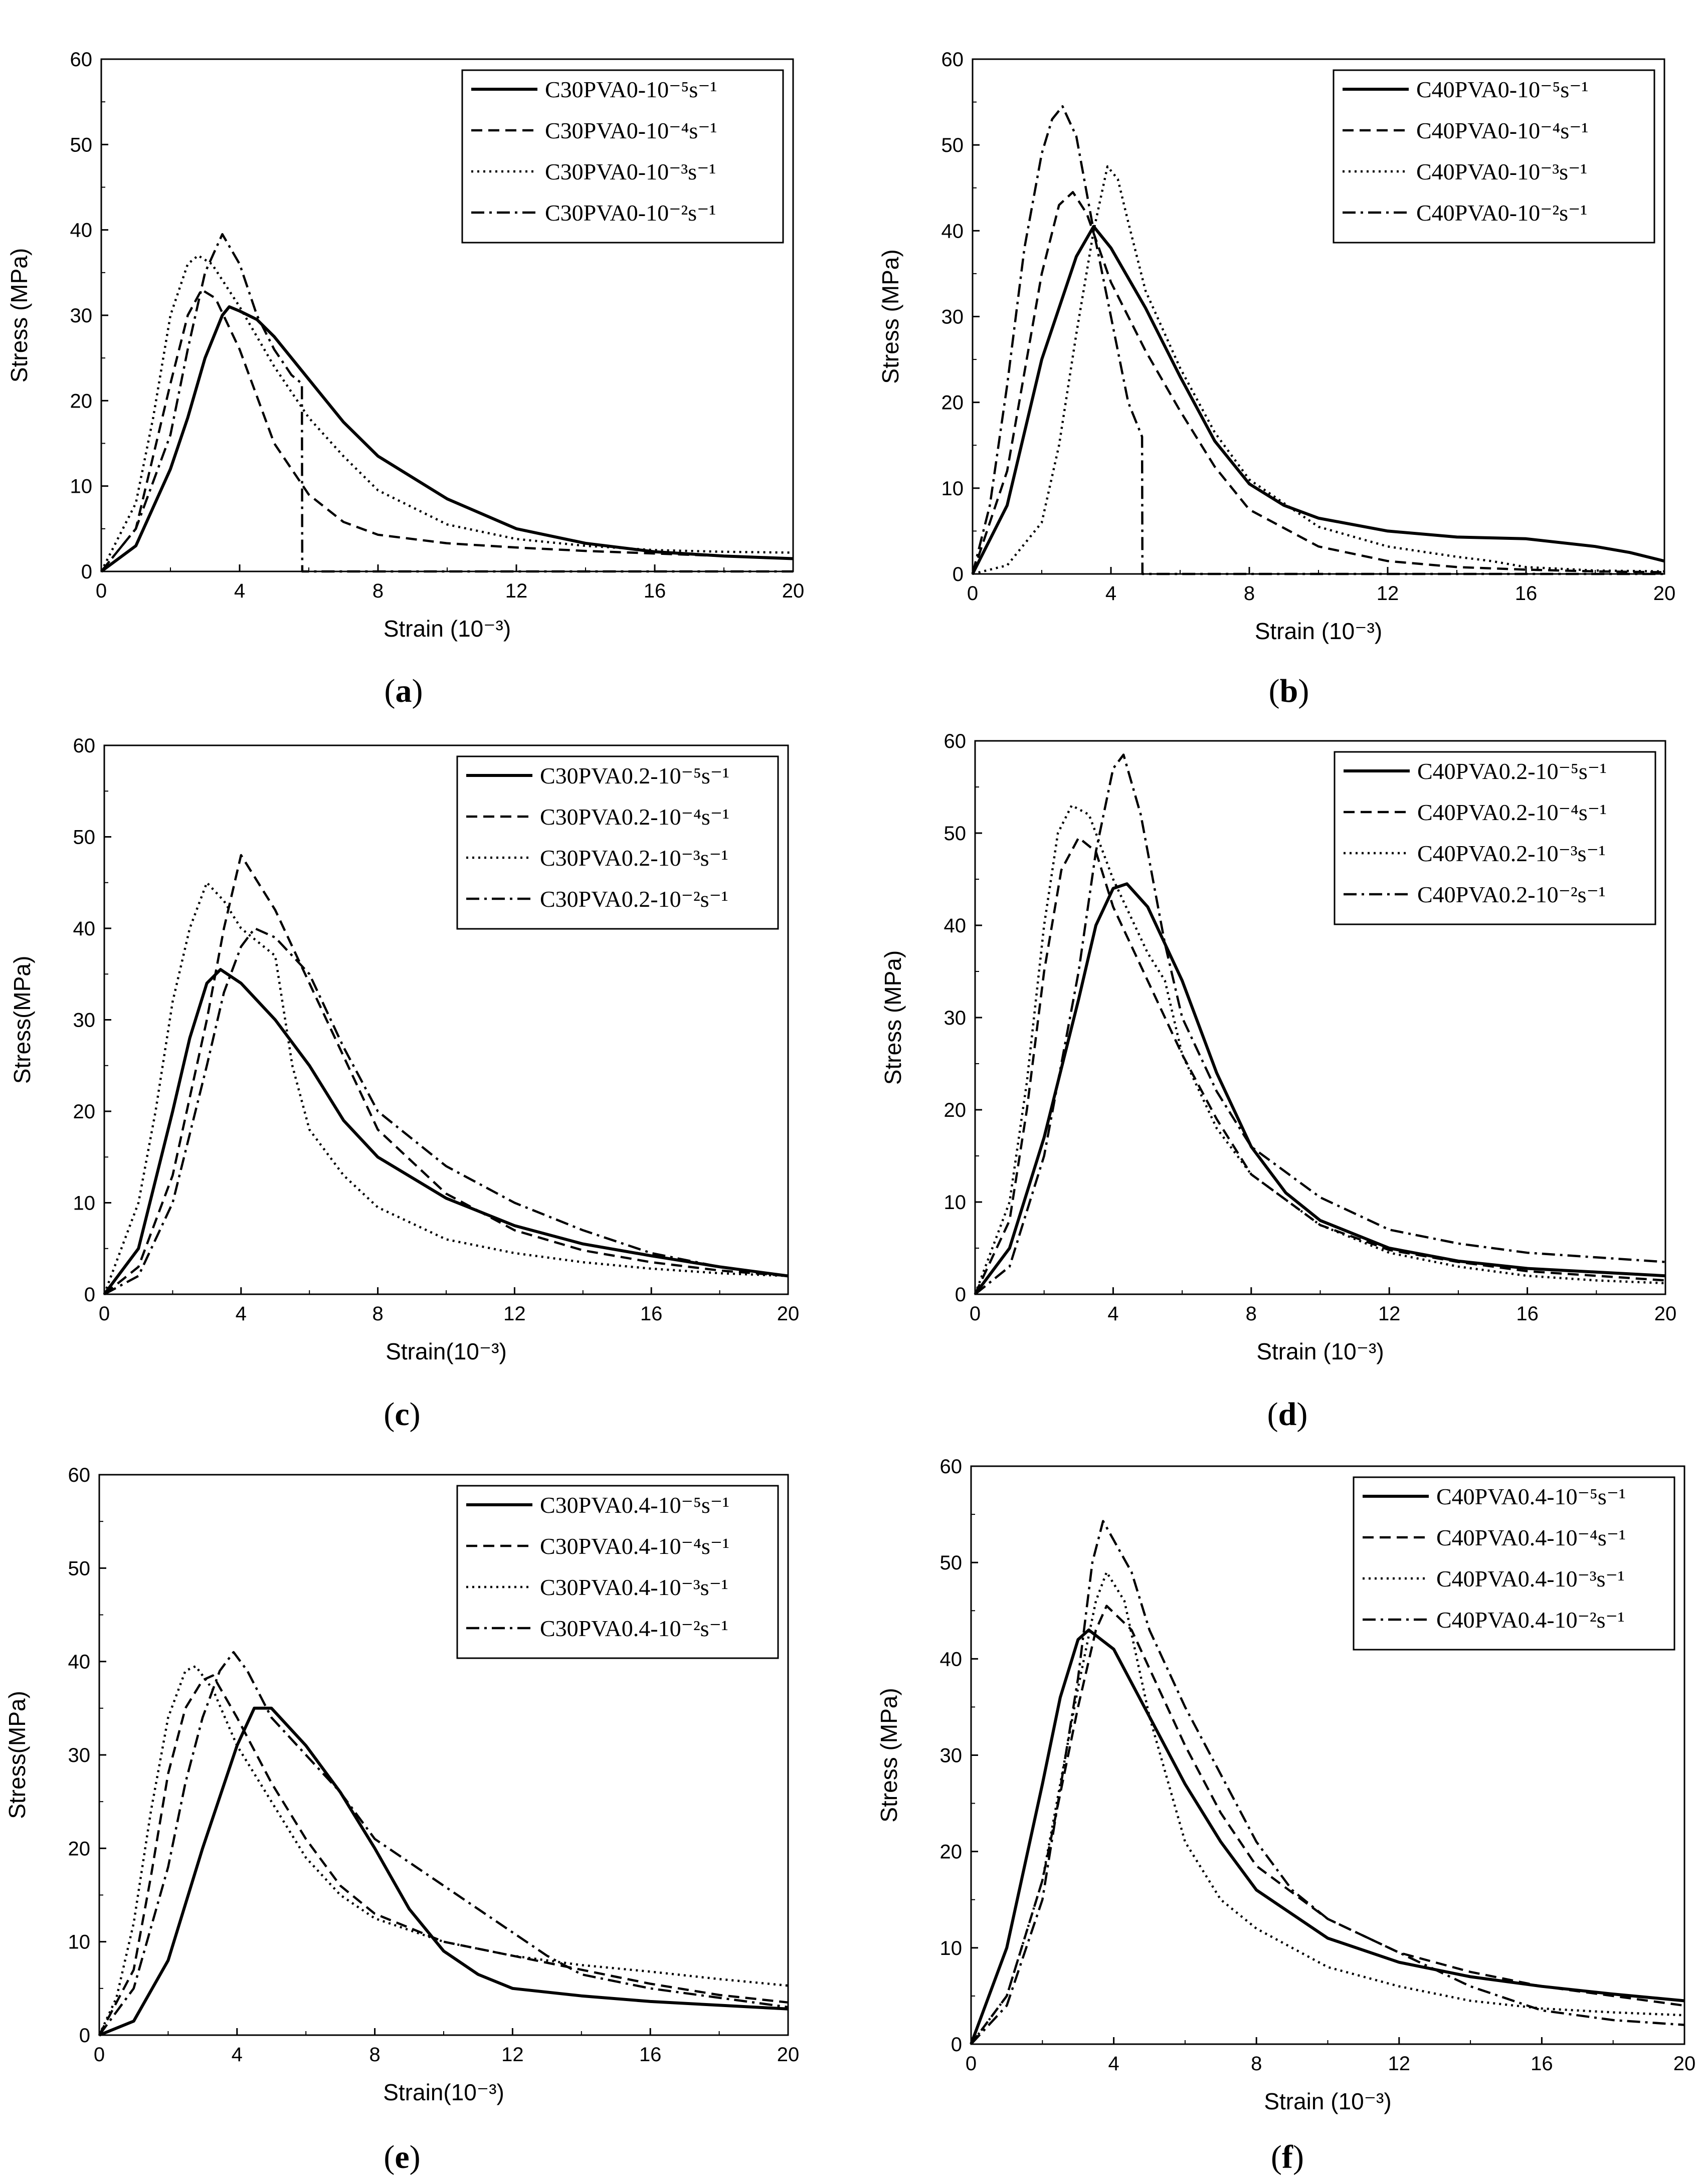 Image resolution: width=1702 pixels, height=2184 pixels. What do you see at coordinates (630, 172) in the screenshot?
I see `legend-label: C30PVA0-10⁻³s⁻¹` at bounding box center [630, 172].